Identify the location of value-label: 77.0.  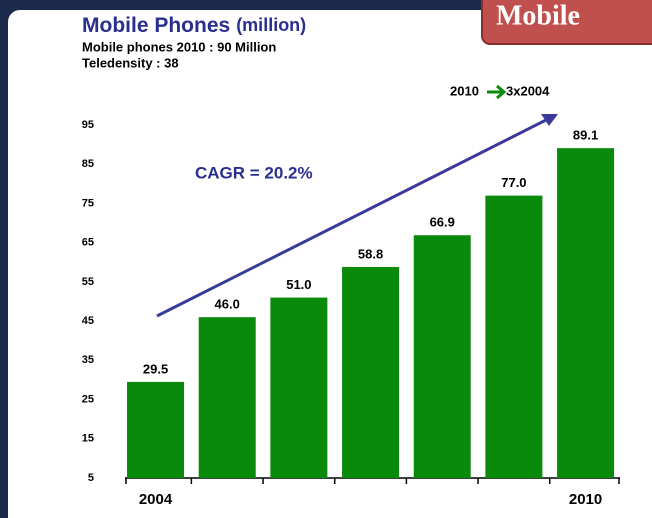
(513, 182).